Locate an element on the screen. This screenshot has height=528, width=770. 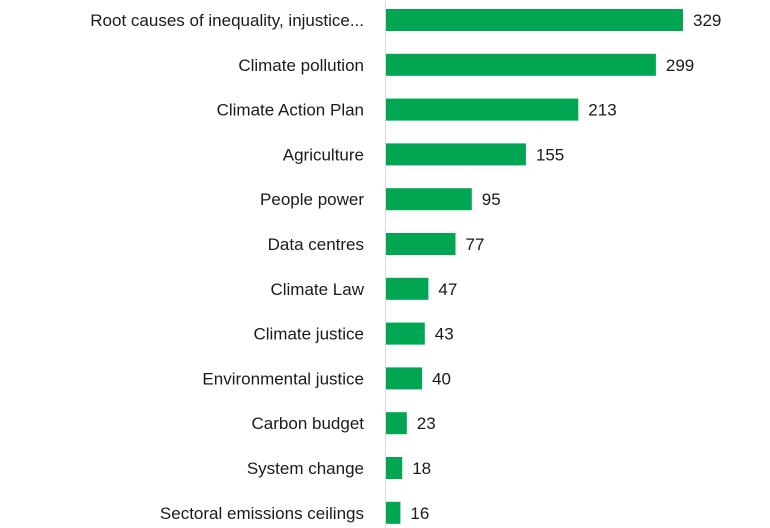
value-label: 95 is located at coordinates (491, 199).